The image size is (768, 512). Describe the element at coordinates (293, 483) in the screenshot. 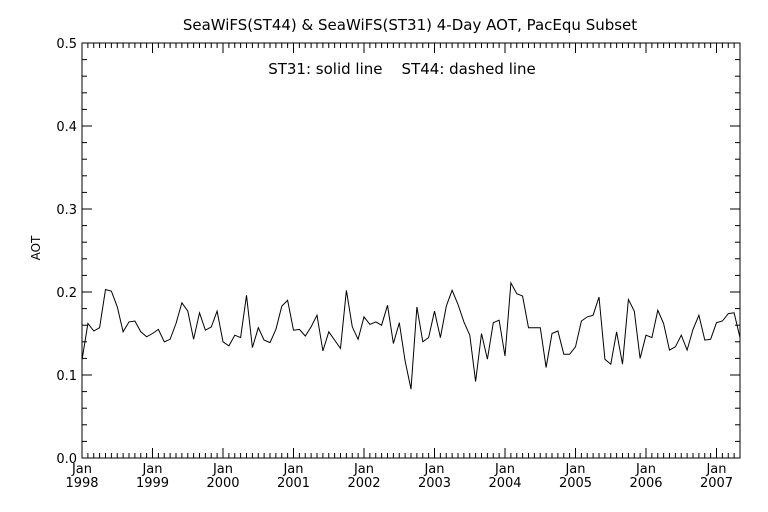

I see `x-tick-label-year: 2001` at that location.